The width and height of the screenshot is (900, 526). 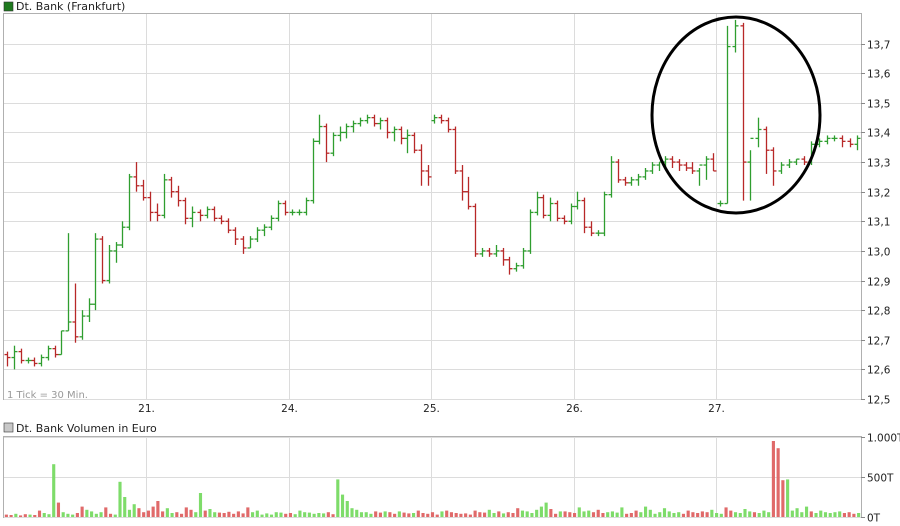 What do you see at coordinates (883, 439) in the screenshot?
I see `volume-y-tick-label: 1.000T` at bounding box center [883, 439].